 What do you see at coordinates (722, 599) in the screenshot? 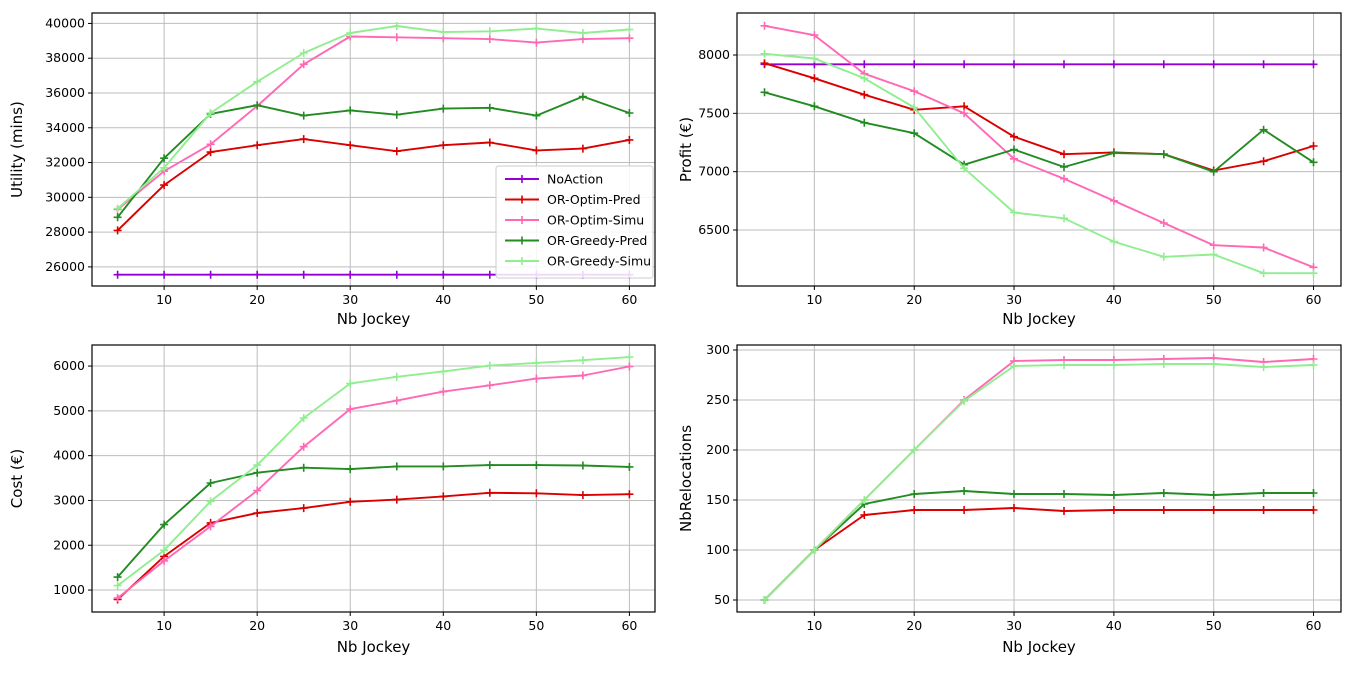
I see `y-tick-label: 50` at bounding box center [722, 599].